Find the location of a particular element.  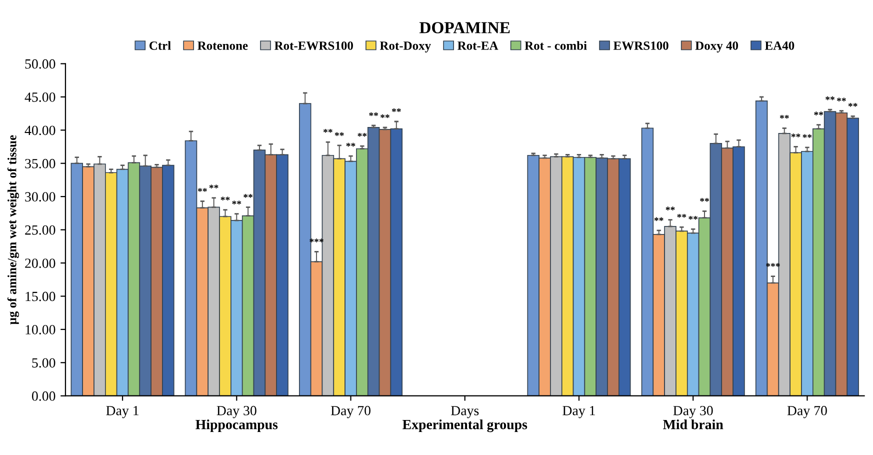

legend-label: Rot - combi is located at coordinates (555, 45).